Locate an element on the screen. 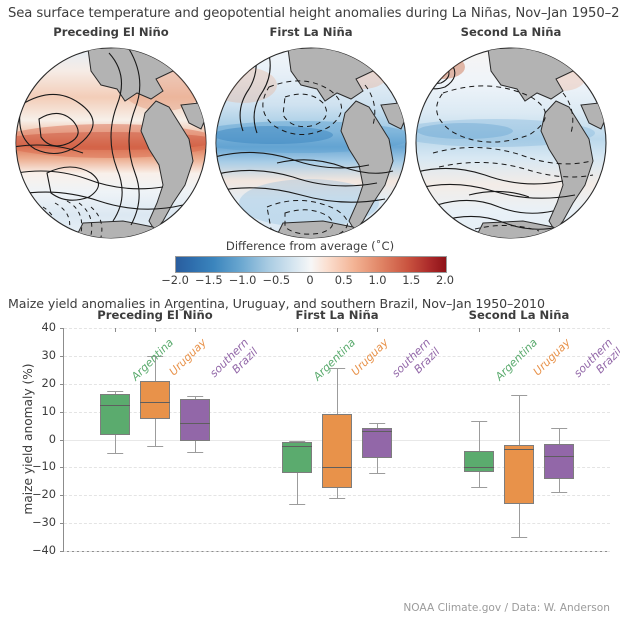 This screenshot has width=620, height=620. y-tick-label: 30 is located at coordinates (49, 354).